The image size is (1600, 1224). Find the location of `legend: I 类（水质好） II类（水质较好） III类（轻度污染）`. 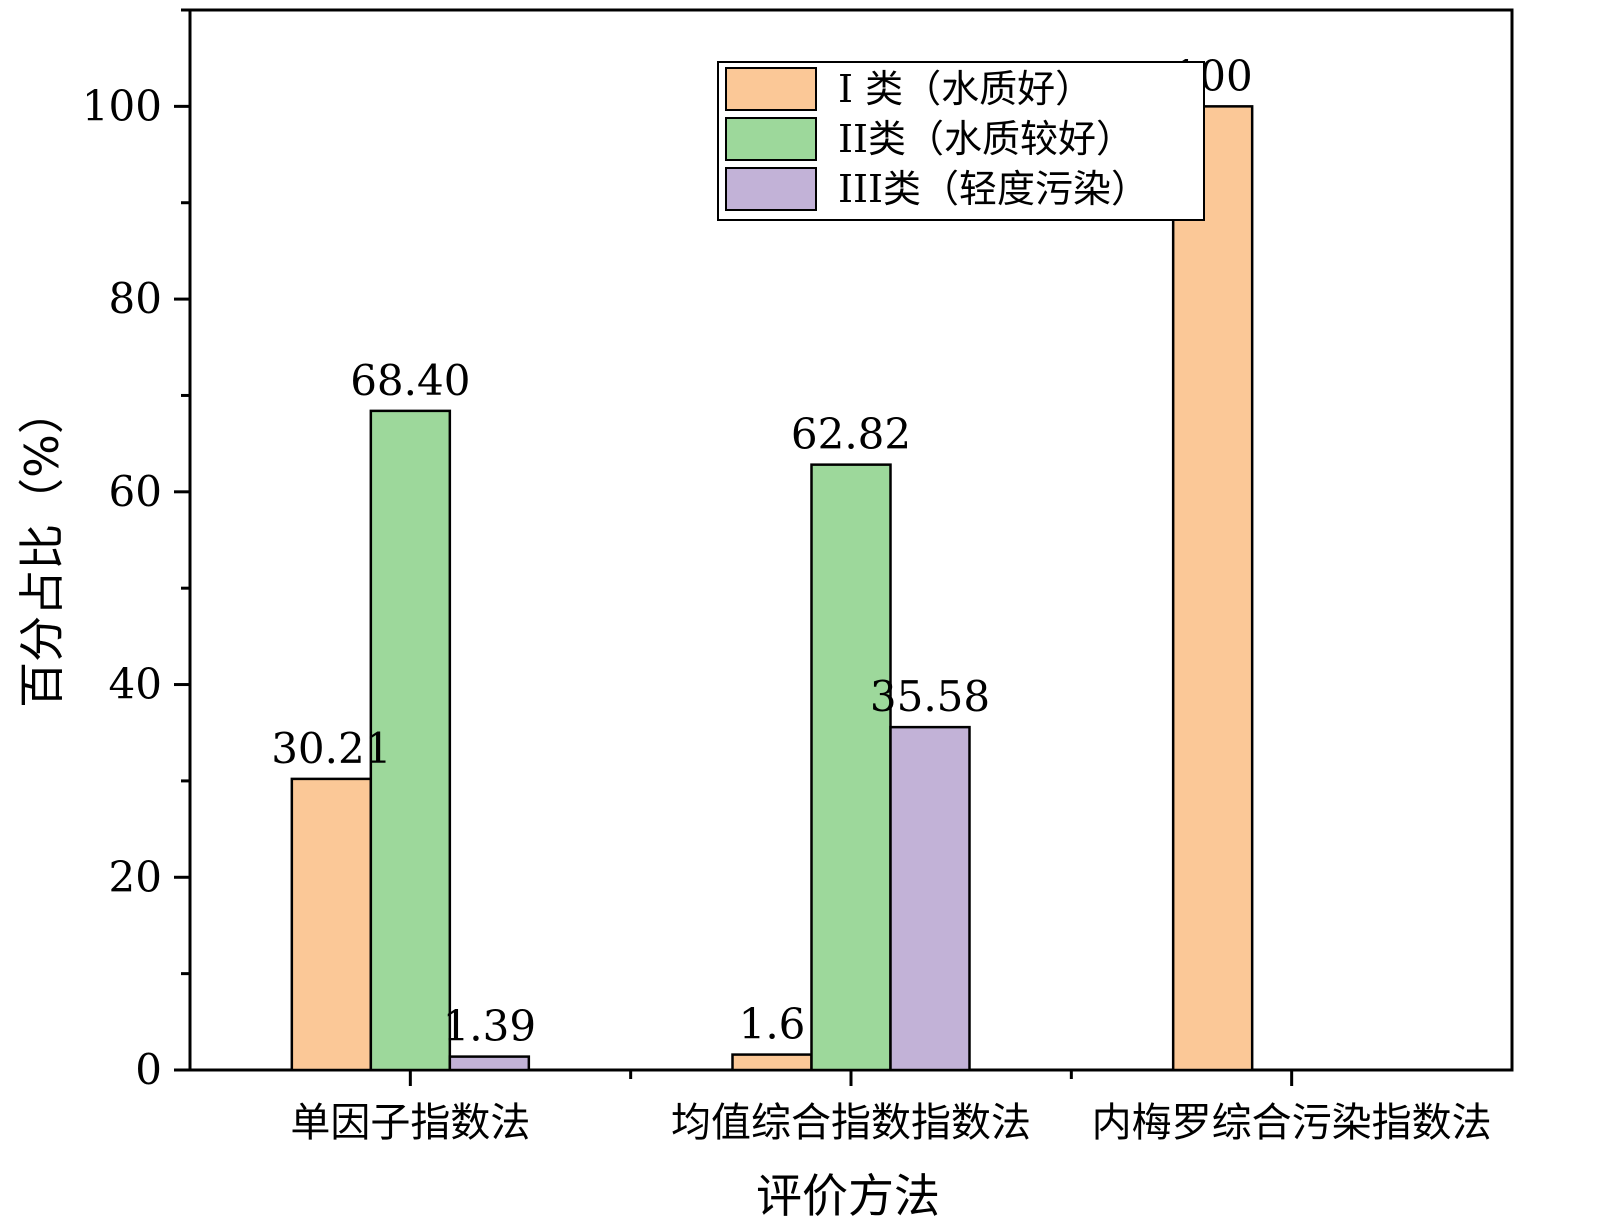

legend: I 类（水质好） II类（水质较好） III类（轻度污染） is located at coordinates (961, 141).